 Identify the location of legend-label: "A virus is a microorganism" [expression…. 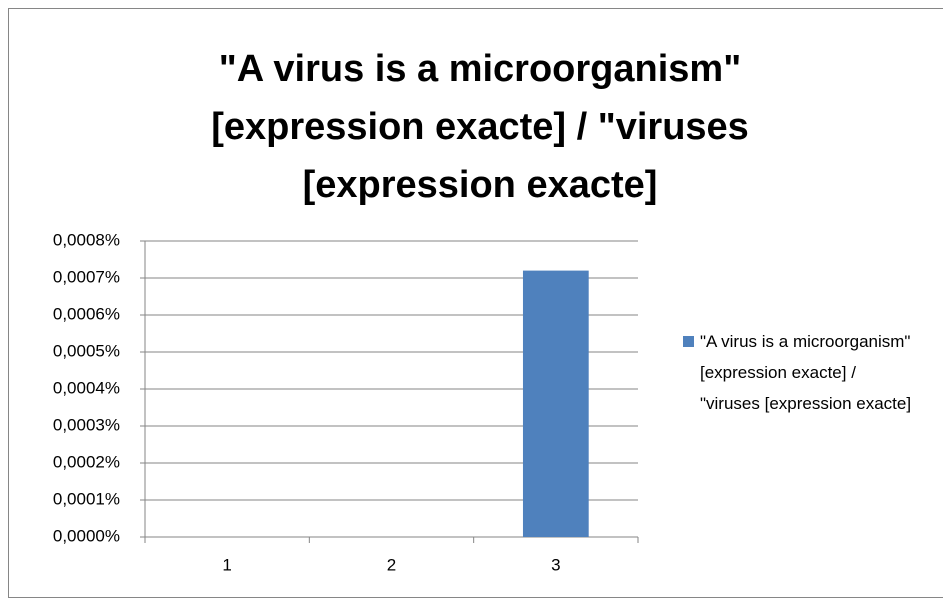
(806, 372).